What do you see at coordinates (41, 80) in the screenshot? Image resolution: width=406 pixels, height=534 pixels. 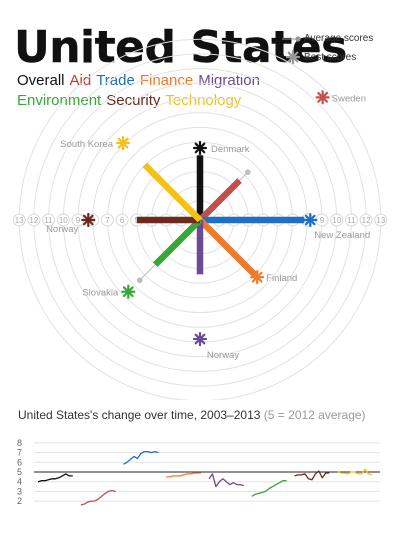 I see `category-label-overall: Overall` at bounding box center [41, 80].